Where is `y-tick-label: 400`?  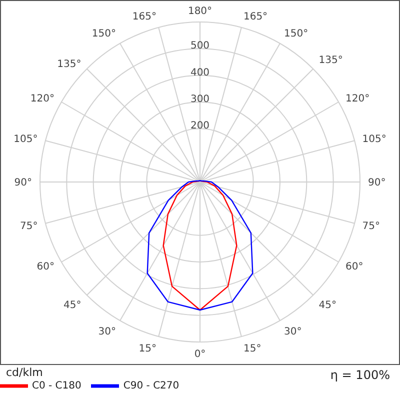
y-tick-label: 400 is located at coordinates (200, 72).